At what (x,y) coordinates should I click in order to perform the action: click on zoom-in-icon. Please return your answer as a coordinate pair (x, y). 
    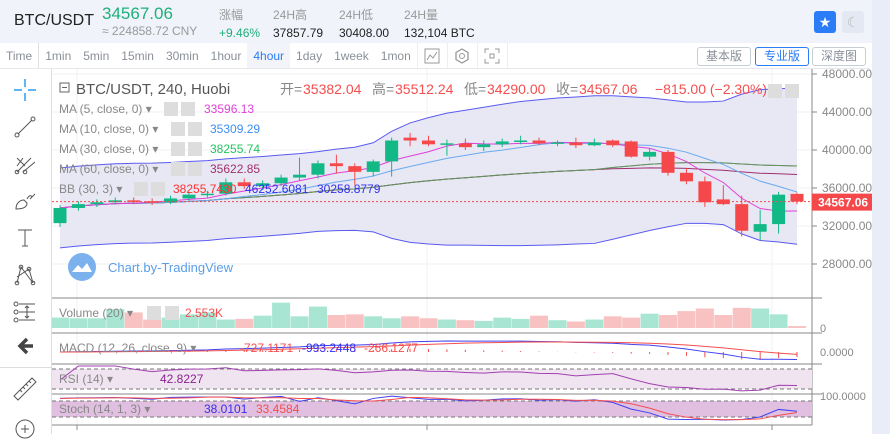
    Looking at the image, I should click on (25, 429).